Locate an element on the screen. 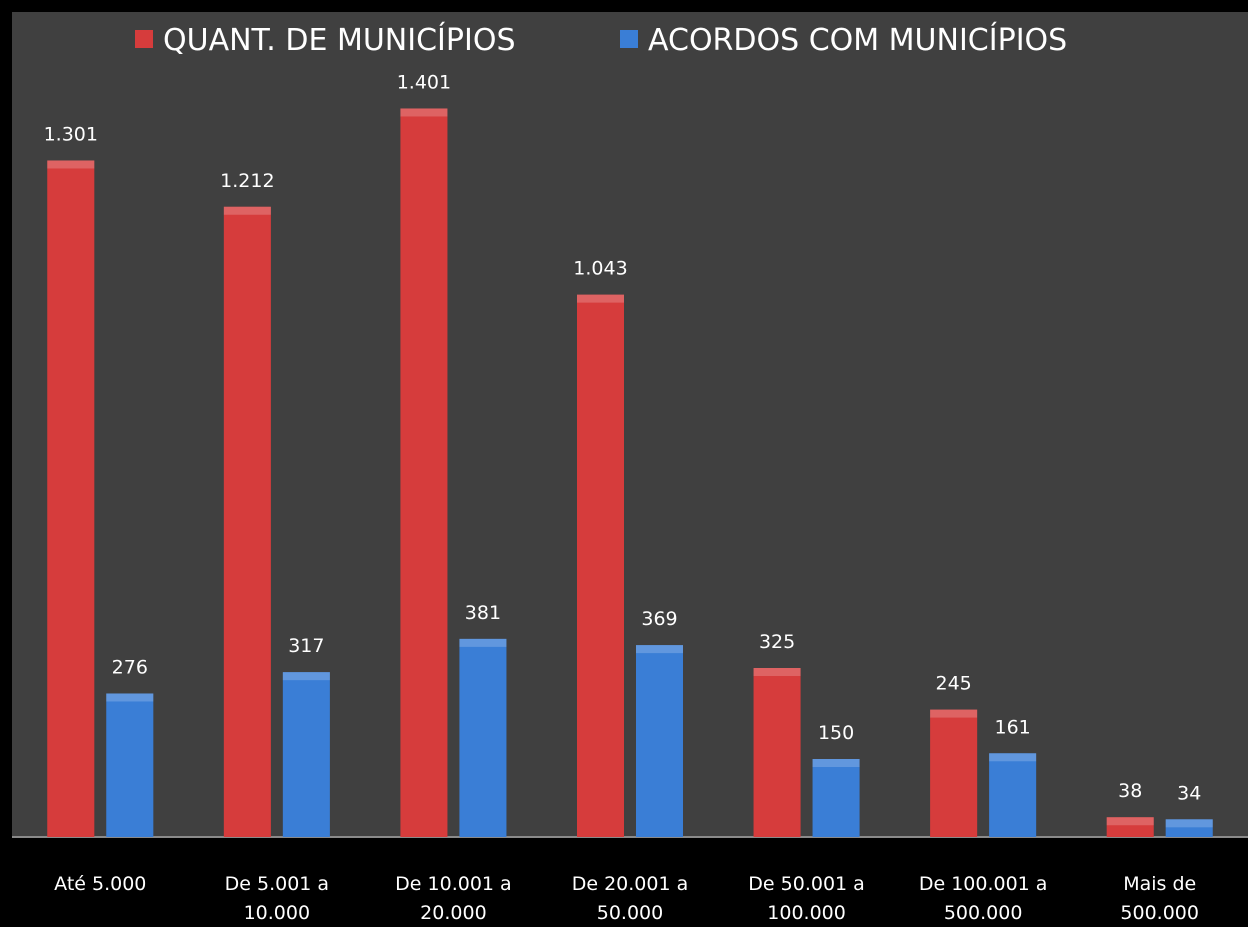 The image size is (1248, 927). x-tick-label: De 50.001 a 100.000 is located at coordinates (806, 898).